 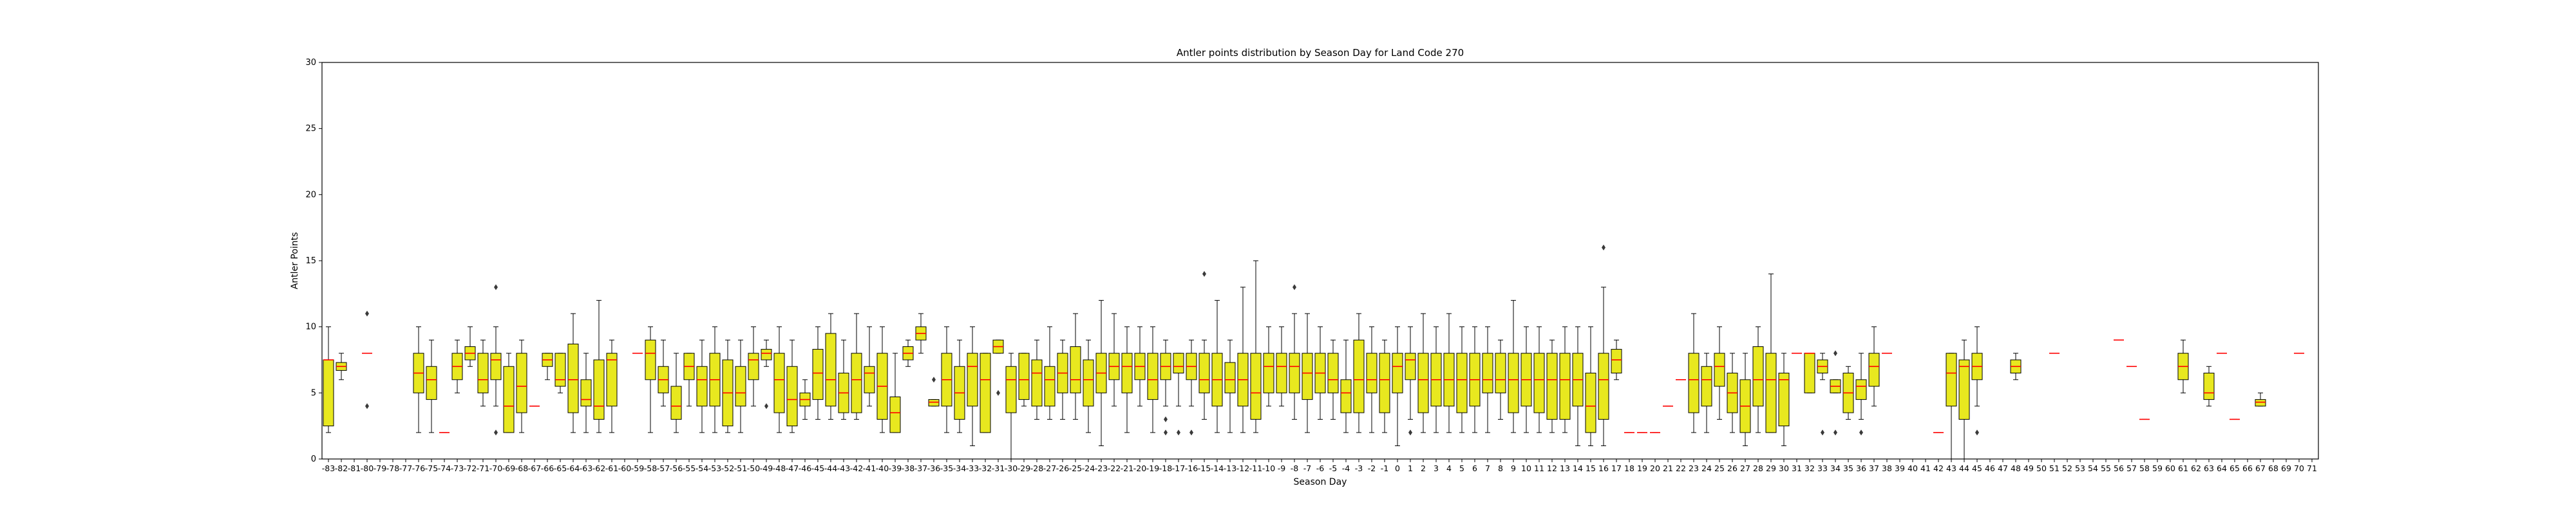 I want to click on box-day--64, so click(x=573, y=373).